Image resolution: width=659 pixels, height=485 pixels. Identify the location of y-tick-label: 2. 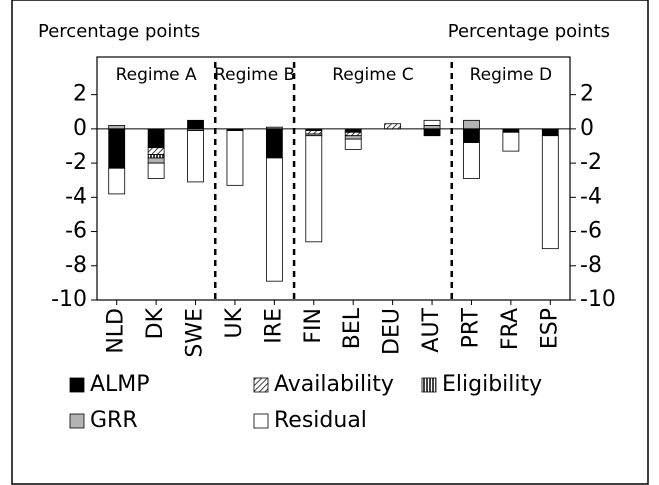
(80, 94).